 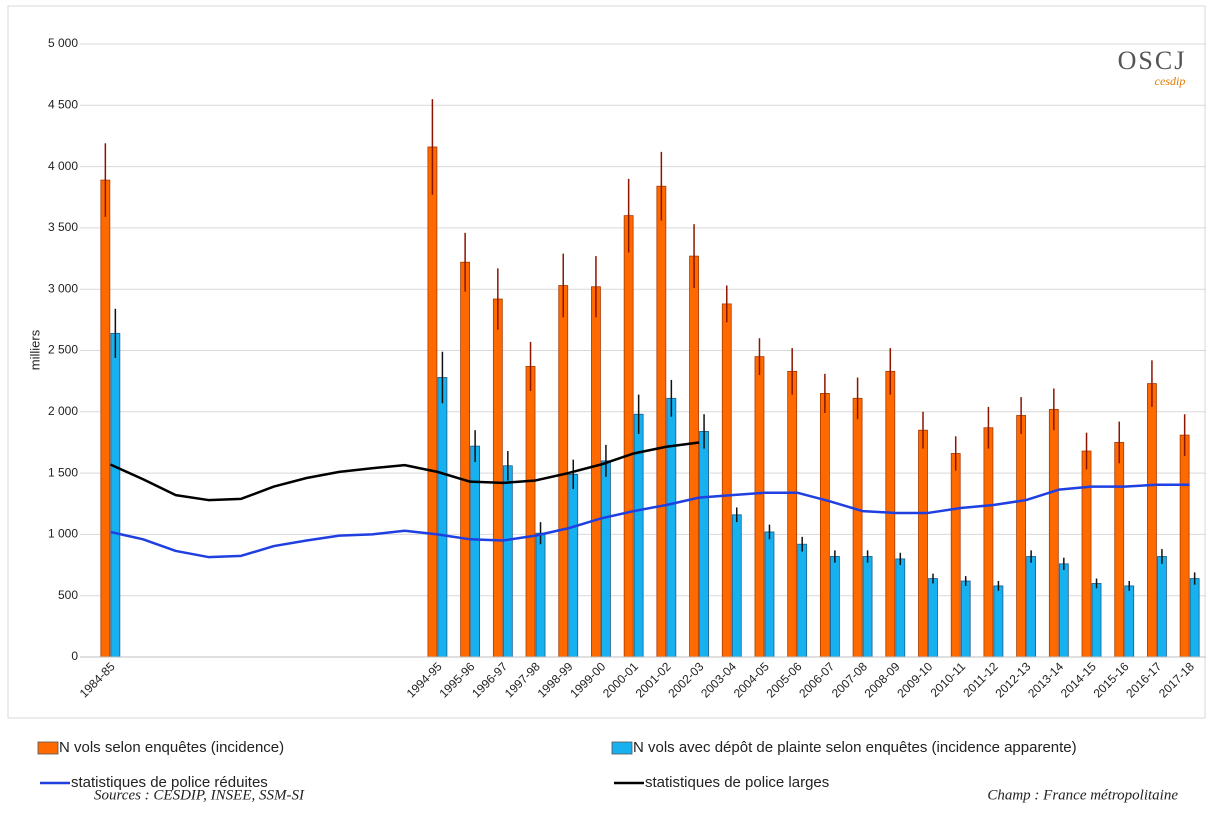 What do you see at coordinates (169, 782) in the screenshot?
I see `legend-label: statistiques de police réduites` at bounding box center [169, 782].